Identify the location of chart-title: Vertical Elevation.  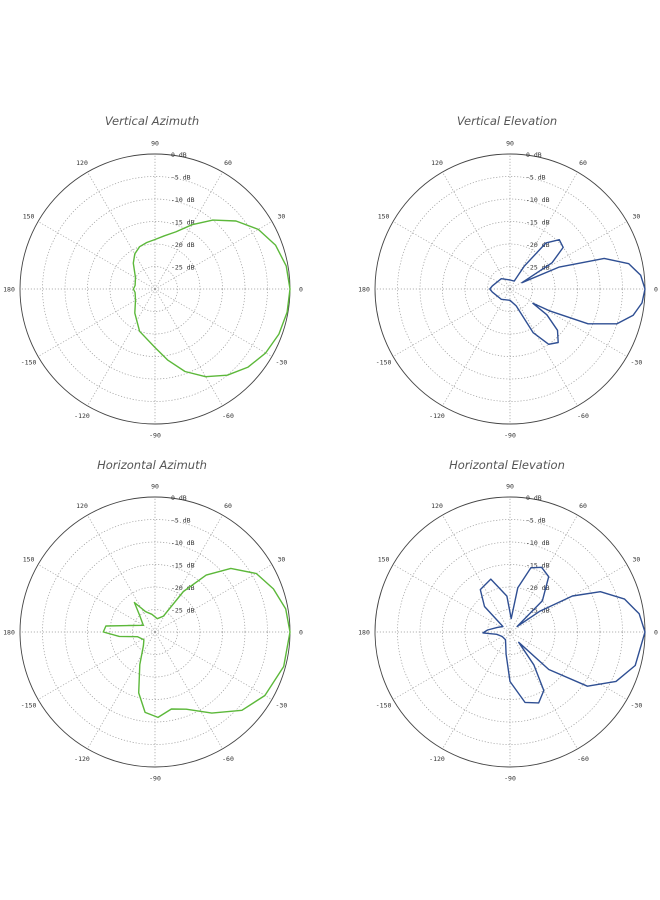
(507, 121).